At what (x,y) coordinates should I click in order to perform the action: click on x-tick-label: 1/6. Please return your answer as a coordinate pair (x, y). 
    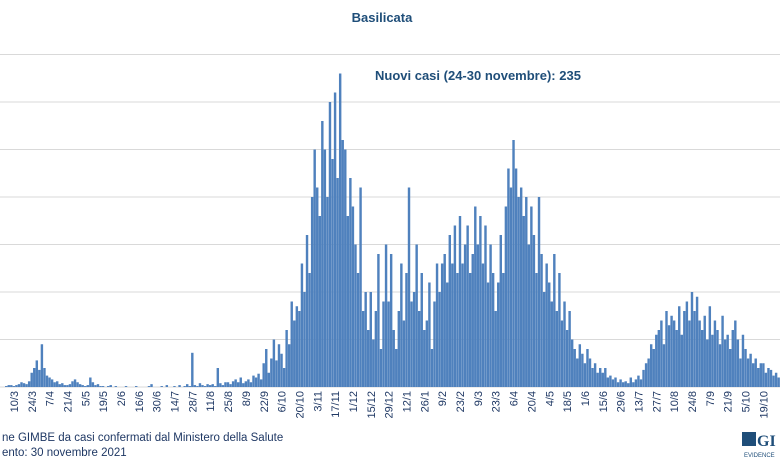
    Looking at the image, I should click on (586, 398).